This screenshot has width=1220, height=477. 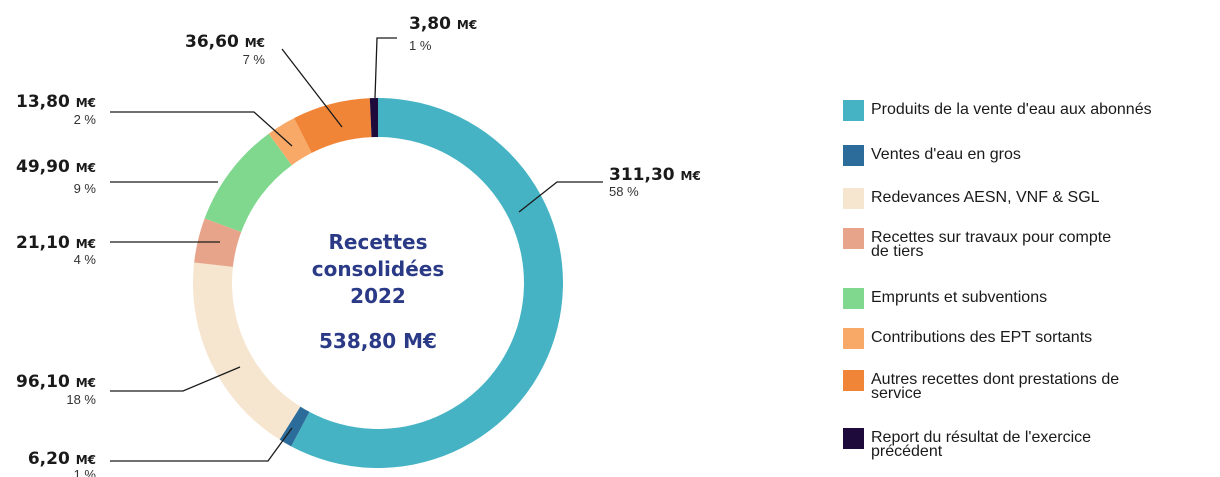 What do you see at coordinates (56, 382) in the screenshot?
I see `value-label-2: 96,10 M€` at bounding box center [56, 382].